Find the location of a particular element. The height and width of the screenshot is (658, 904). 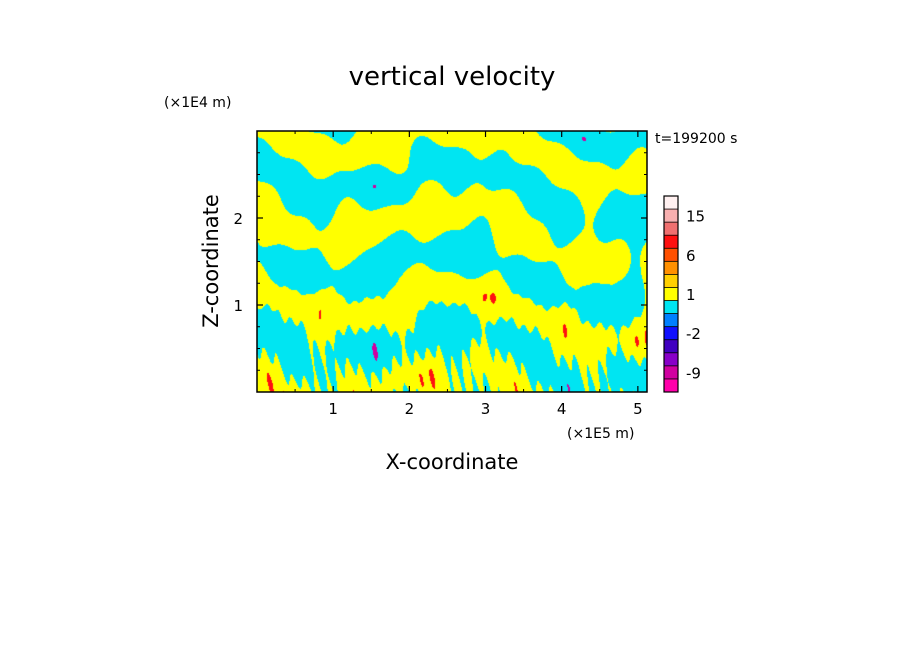

y-axis-title: Z-coordinate is located at coordinates (211, 261).